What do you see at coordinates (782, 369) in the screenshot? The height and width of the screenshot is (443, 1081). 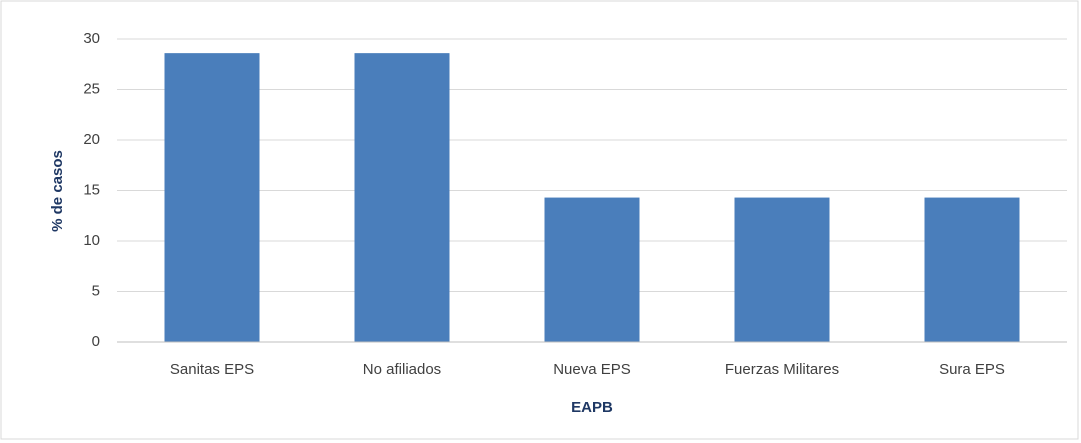 I see `x-tick-label: Fuerzas Militares` at bounding box center [782, 369].